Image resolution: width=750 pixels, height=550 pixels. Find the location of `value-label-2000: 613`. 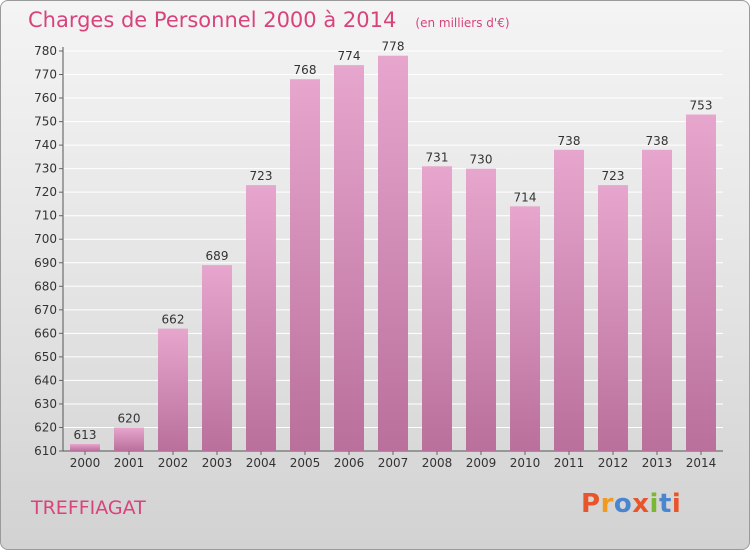

value-label-2000: 613 is located at coordinates (85, 435).